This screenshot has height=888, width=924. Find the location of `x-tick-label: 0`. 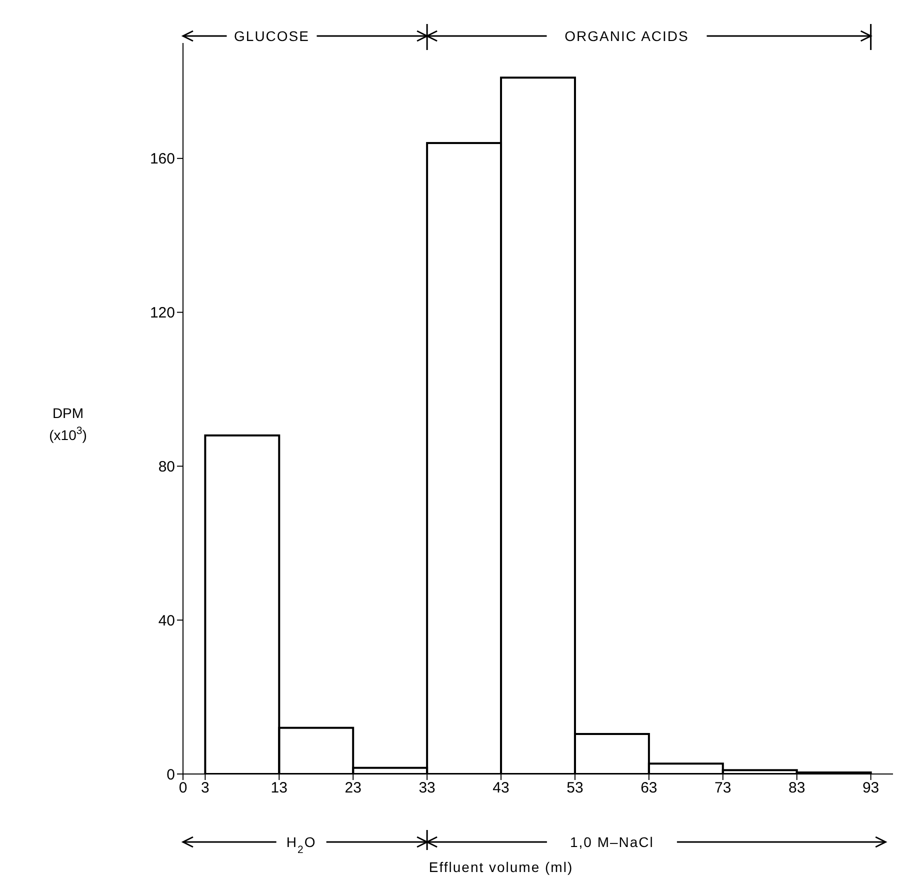

x-tick-label: 0 is located at coordinates (183, 788).